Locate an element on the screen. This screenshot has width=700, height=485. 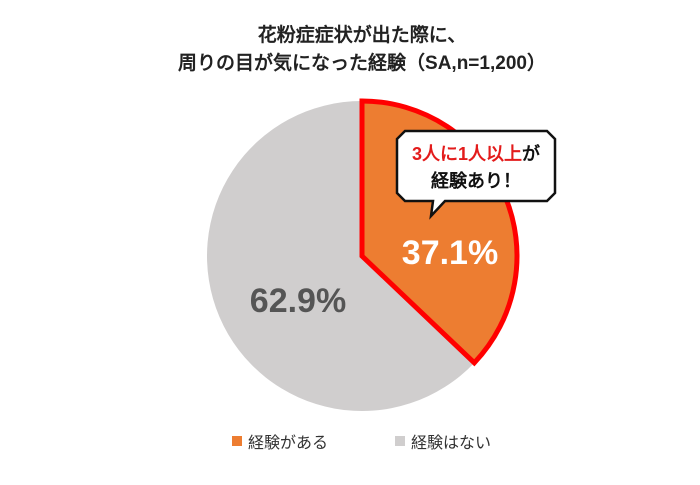
legend-label-no: 経験はない is located at coordinates (451, 443).